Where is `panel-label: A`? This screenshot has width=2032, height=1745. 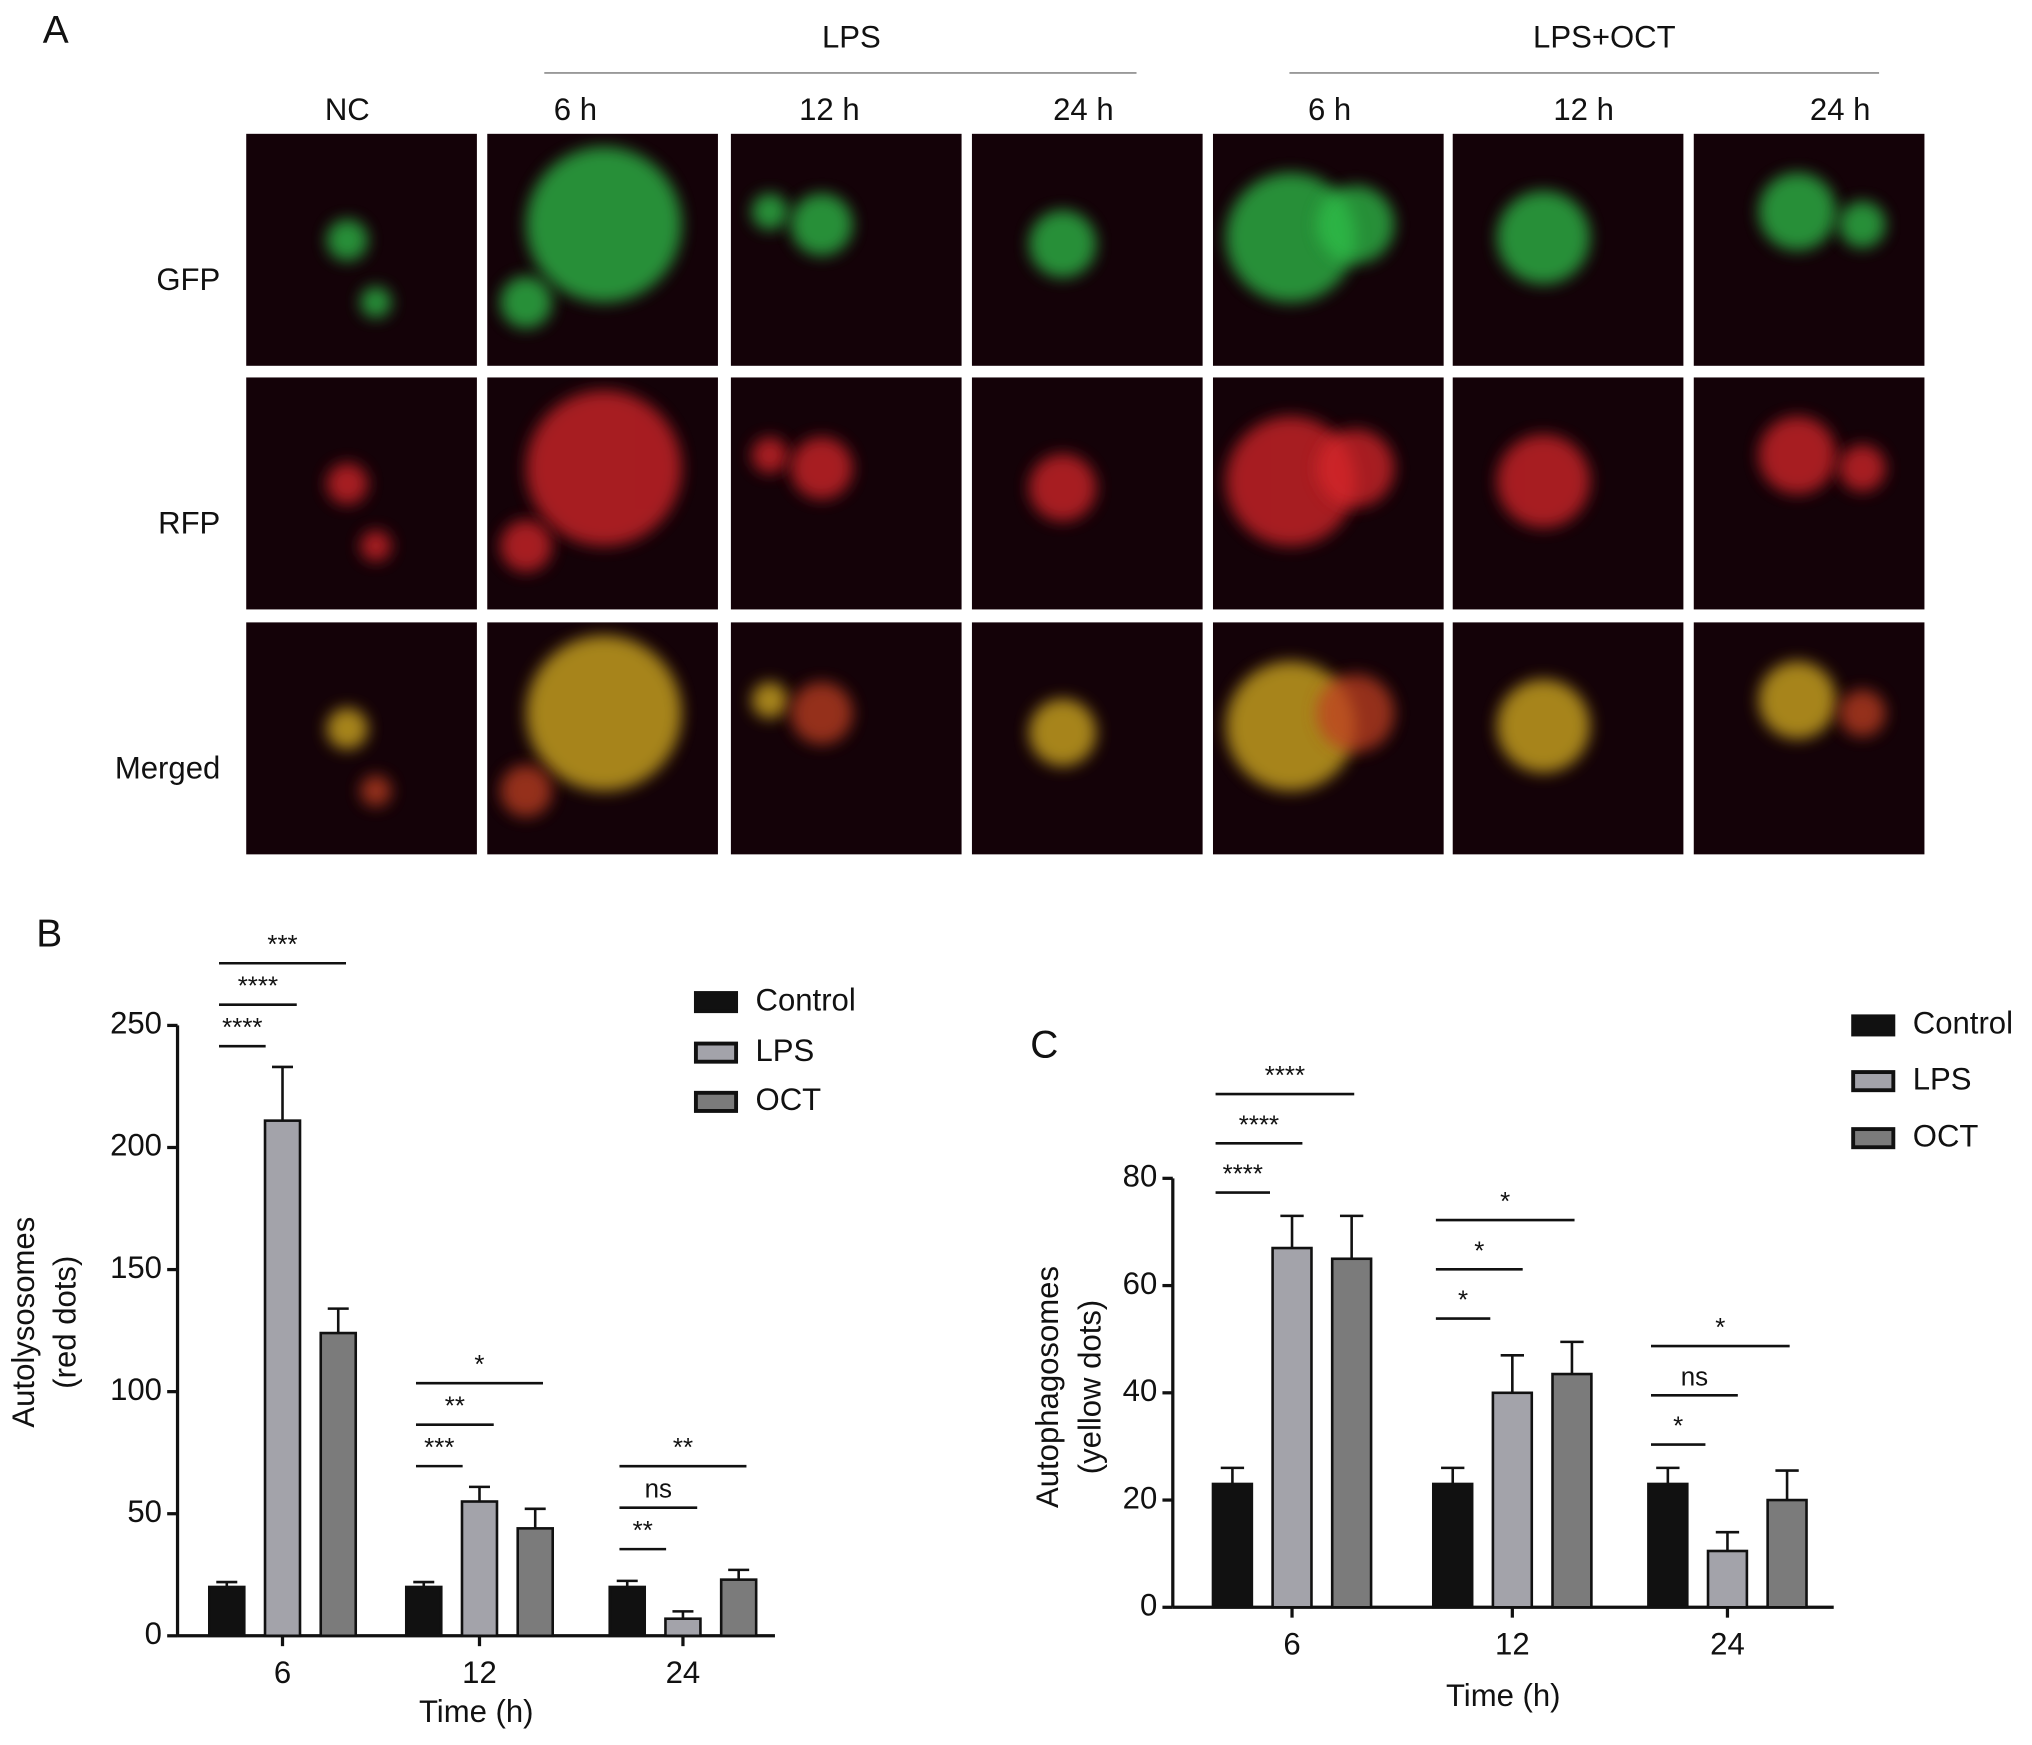 panel-label: A is located at coordinates (56, 30).